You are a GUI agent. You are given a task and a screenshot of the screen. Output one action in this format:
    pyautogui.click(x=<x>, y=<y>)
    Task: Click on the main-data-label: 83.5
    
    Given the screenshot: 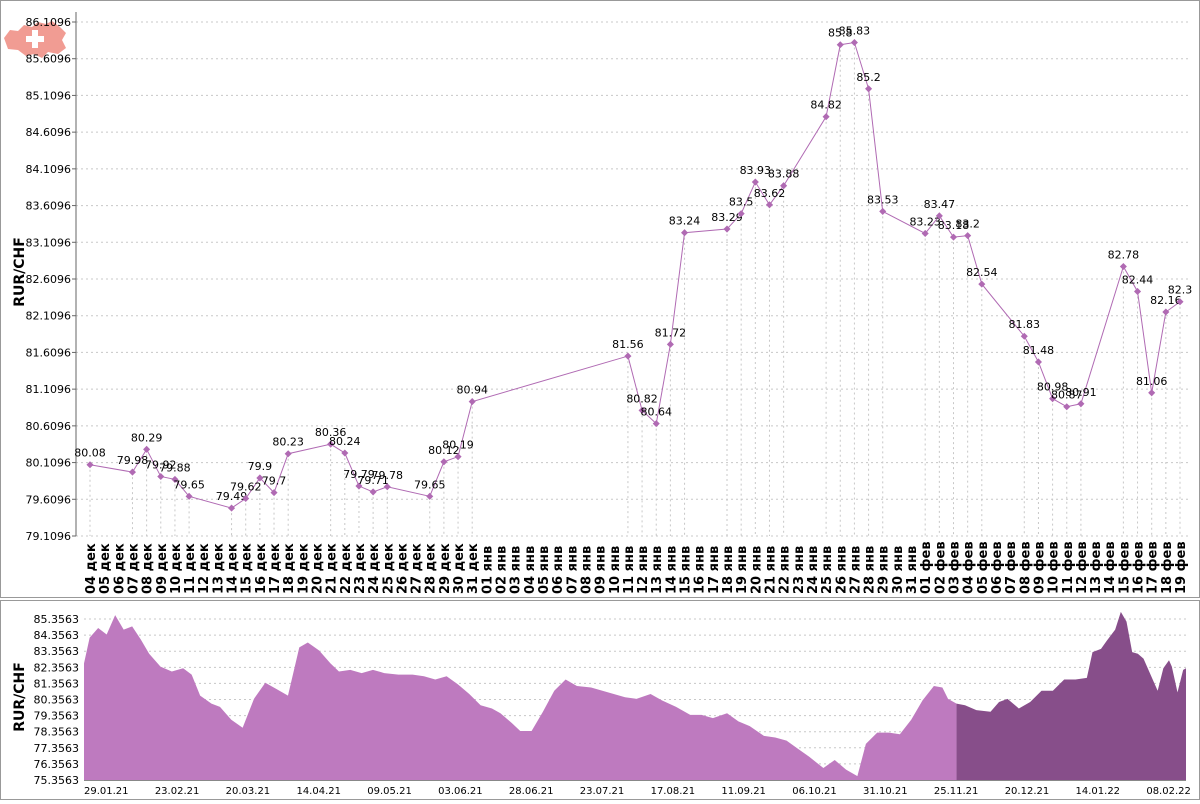 What is the action you would take?
    pyautogui.click(x=741, y=202)
    